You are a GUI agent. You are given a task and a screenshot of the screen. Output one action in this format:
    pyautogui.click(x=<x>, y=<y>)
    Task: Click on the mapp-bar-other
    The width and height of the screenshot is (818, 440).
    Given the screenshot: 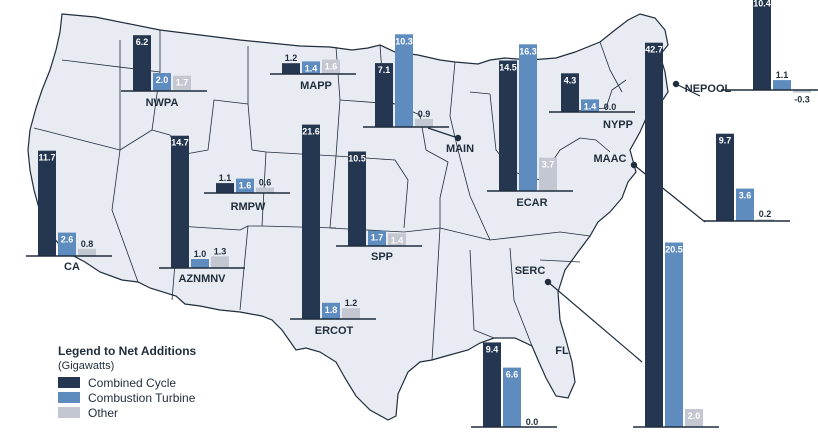 What is the action you would take?
    pyautogui.click(x=331, y=66)
    